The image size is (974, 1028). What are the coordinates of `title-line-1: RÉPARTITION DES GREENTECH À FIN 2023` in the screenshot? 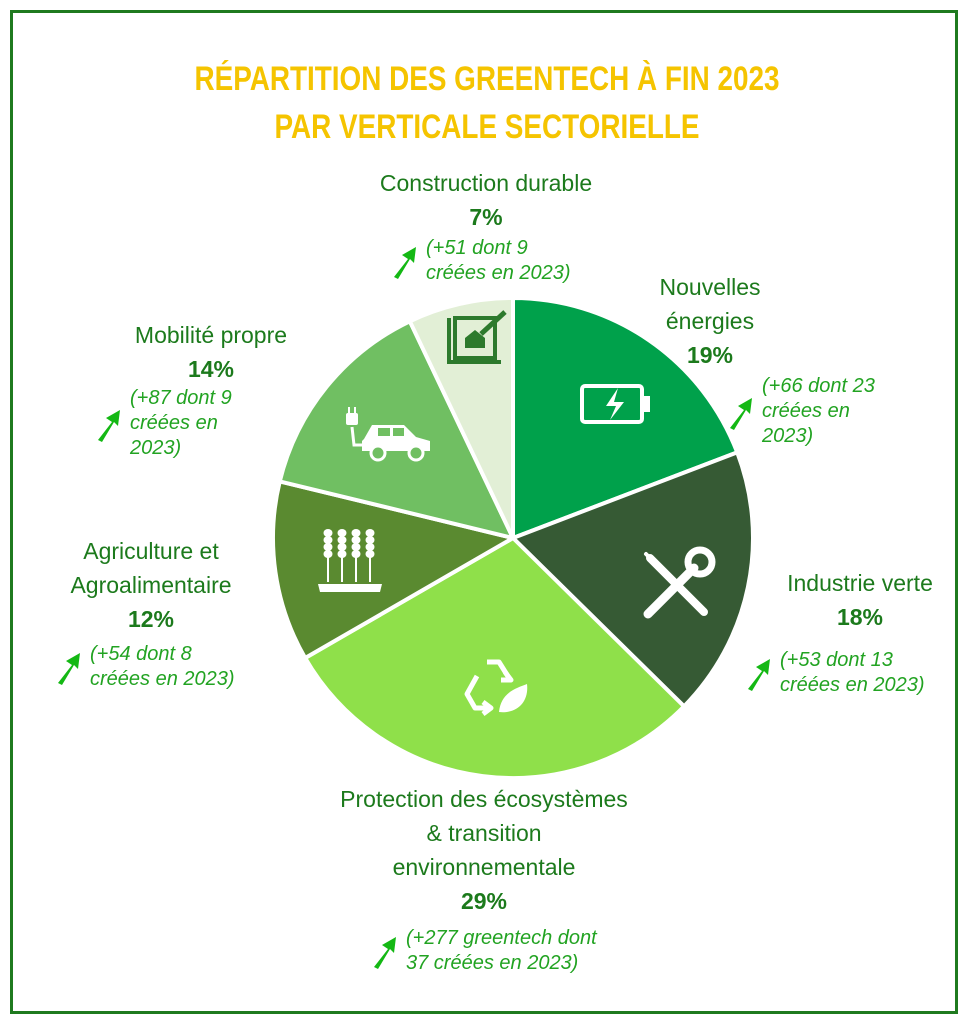 It's located at (487, 79).